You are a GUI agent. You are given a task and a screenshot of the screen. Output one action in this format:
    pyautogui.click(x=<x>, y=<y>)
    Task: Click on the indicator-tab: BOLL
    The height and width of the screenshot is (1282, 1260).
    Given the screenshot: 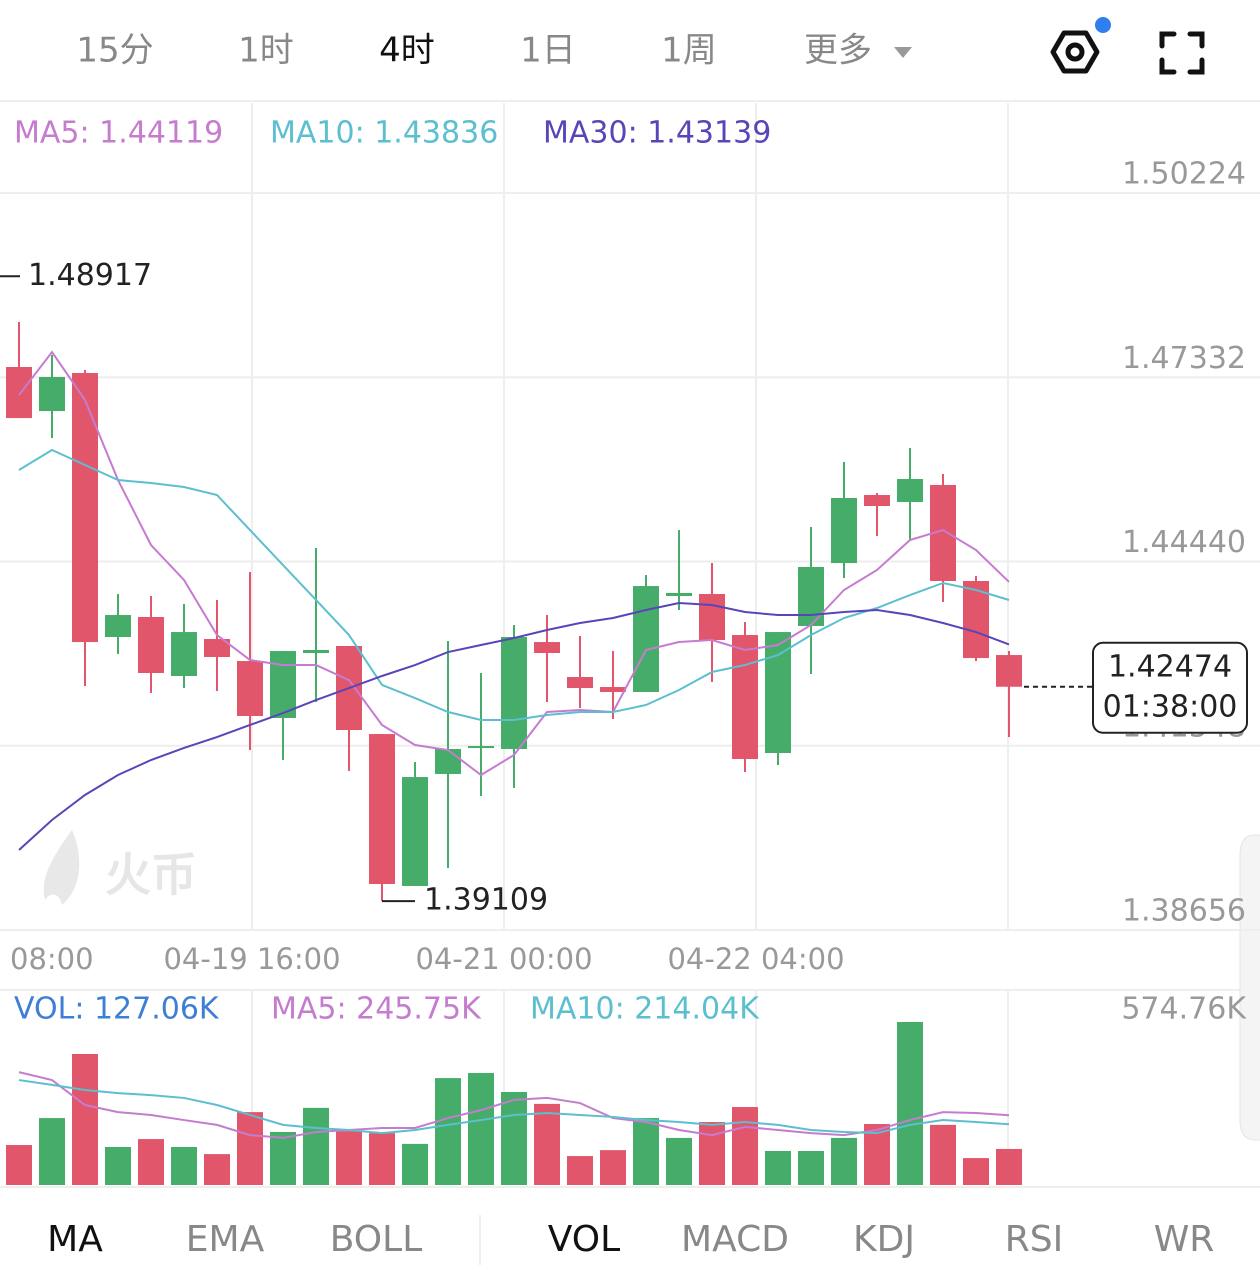 What is the action you would take?
    pyautogui.click(x=376, y=1239)
    